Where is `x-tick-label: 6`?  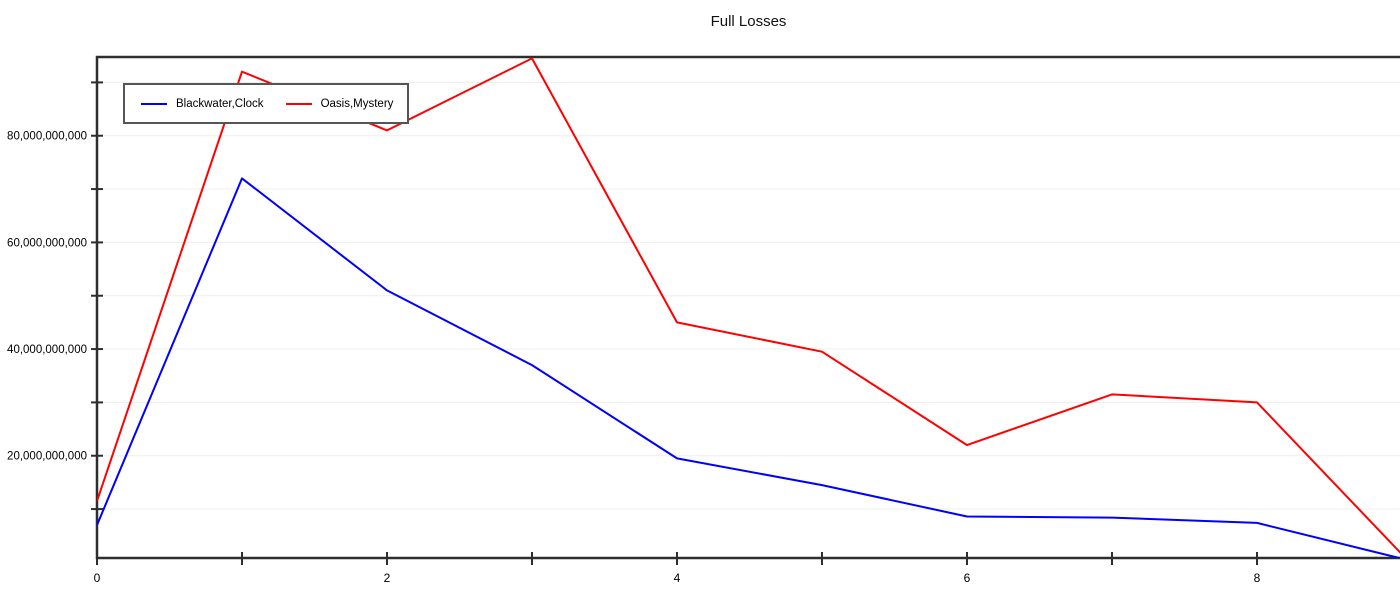 x-tick-label: 6 is located at coordinates (967, 578).